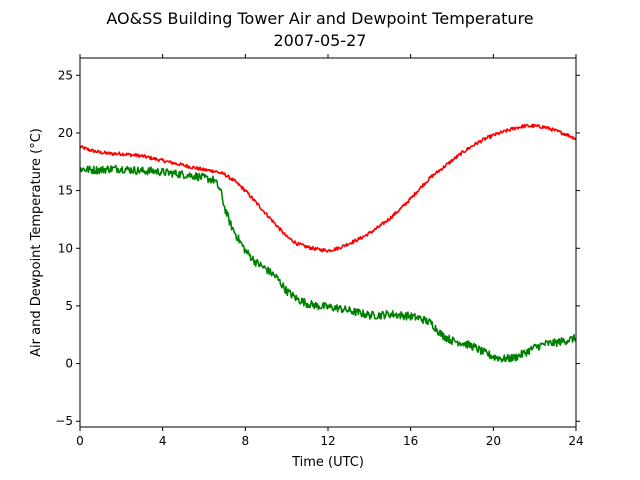  Describe the element at coordinates (327, 441) in the screenshot. I see `x-tick-label-12: 12` at that location.